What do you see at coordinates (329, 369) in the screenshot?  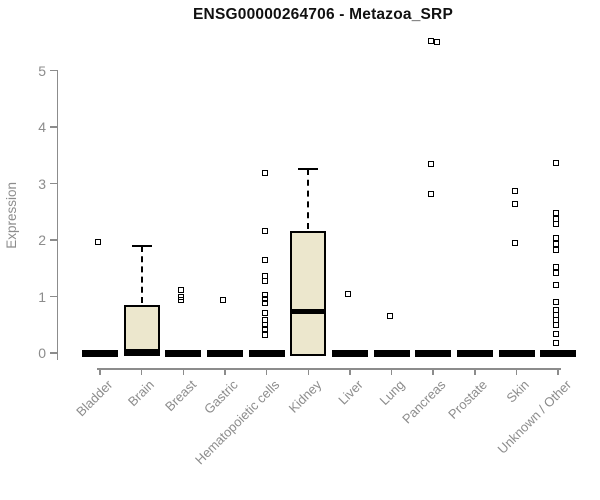 I see `x-axis-line` at bounding box center [329, 369].